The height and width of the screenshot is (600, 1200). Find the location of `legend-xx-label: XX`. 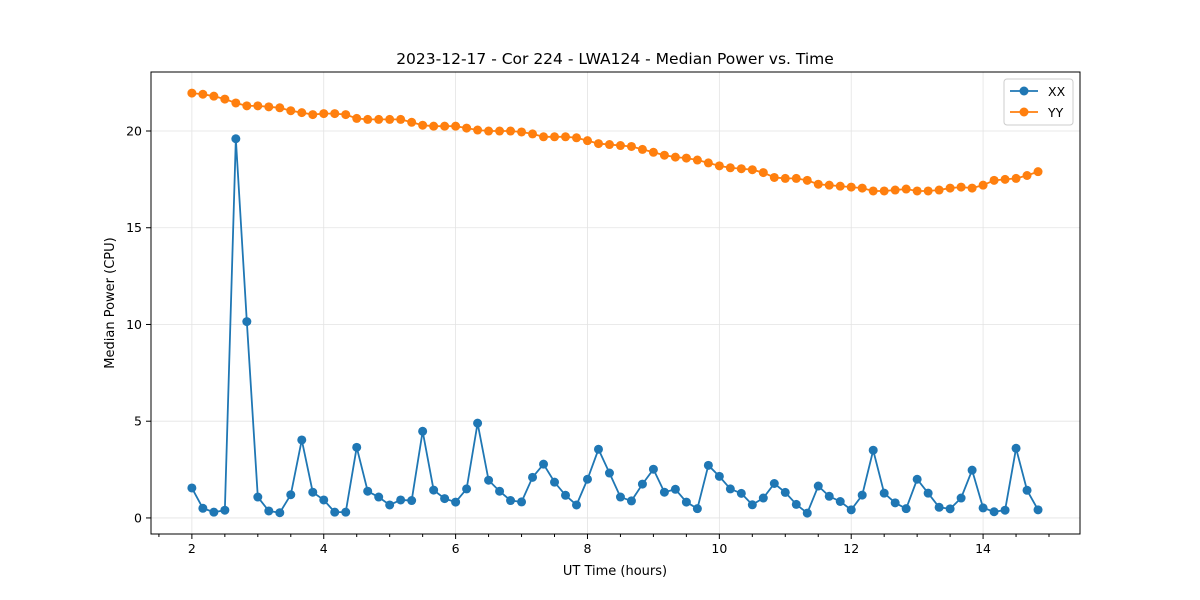

legend-xx-label: XX is located at coordinates (1057, 91).